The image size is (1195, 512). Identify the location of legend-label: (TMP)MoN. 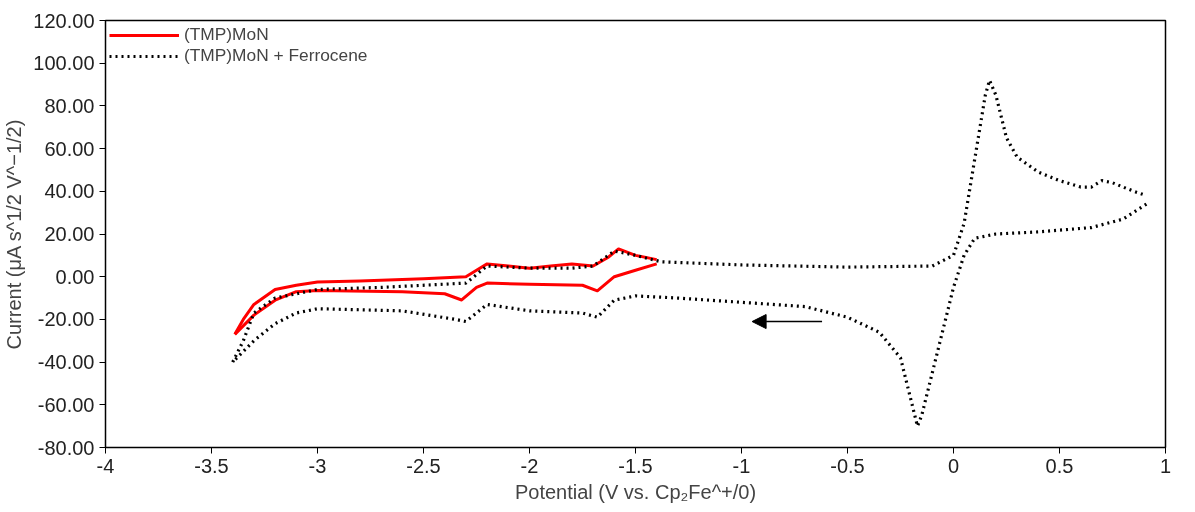
(226, 34).